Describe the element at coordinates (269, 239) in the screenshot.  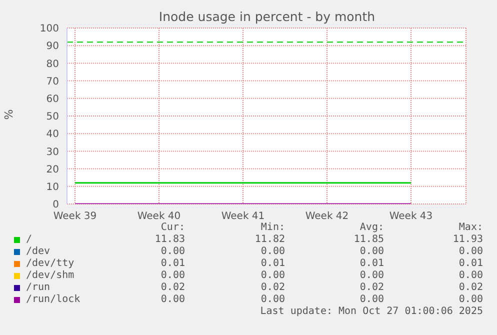
I see `text: 11.82` at that location.